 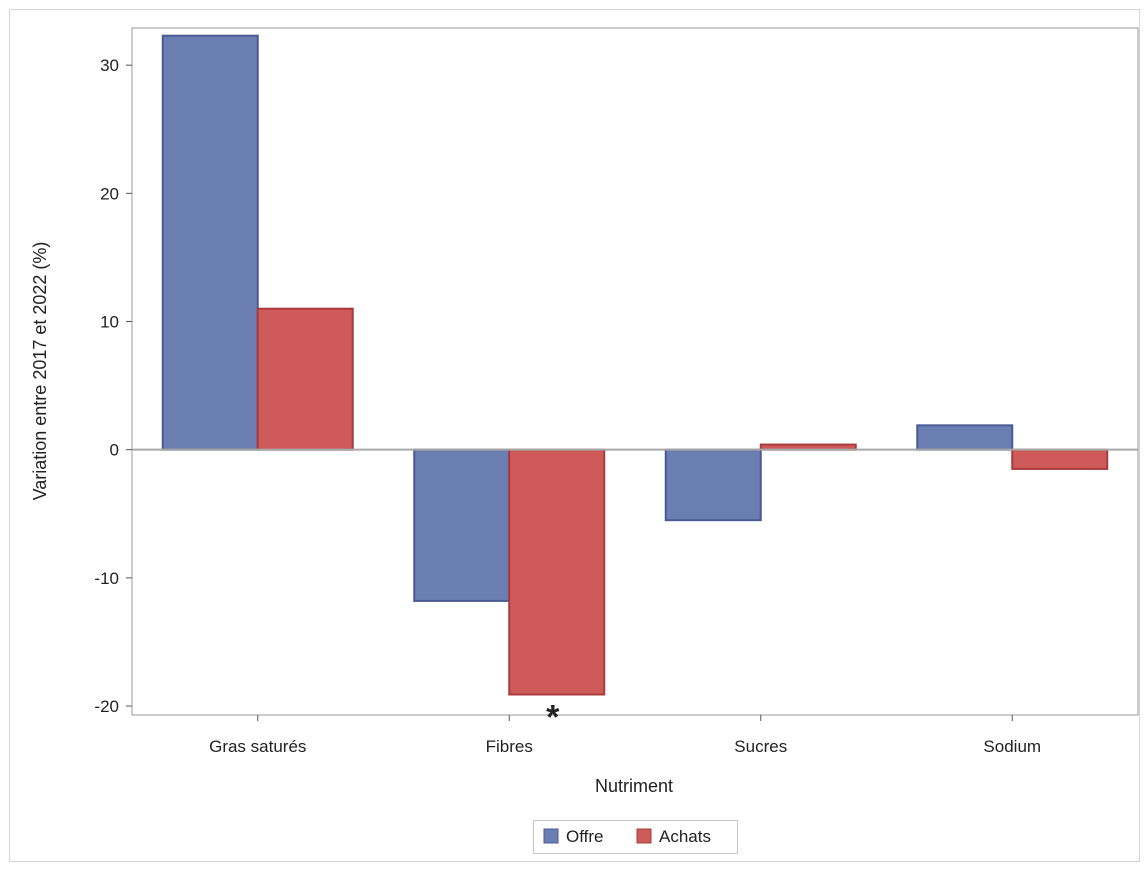 I want to click on x-tick-label: Fibres, so click(x=509, y=746).